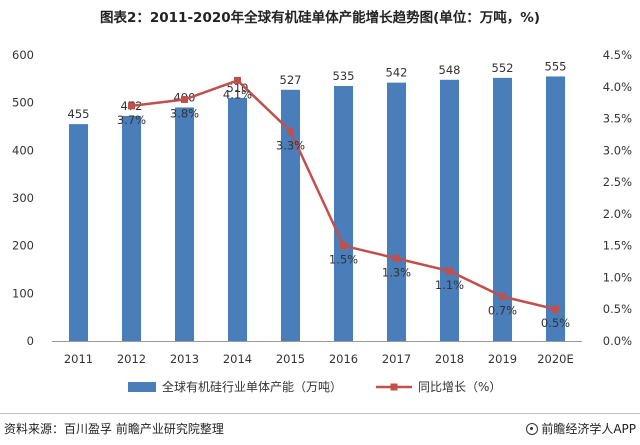 This screenshot has width=640, height=445. What do you see at coordinates (30, 341) in the screenshot?
I see `y-axis-tick-label: 0` at bounding box center [30, 341].